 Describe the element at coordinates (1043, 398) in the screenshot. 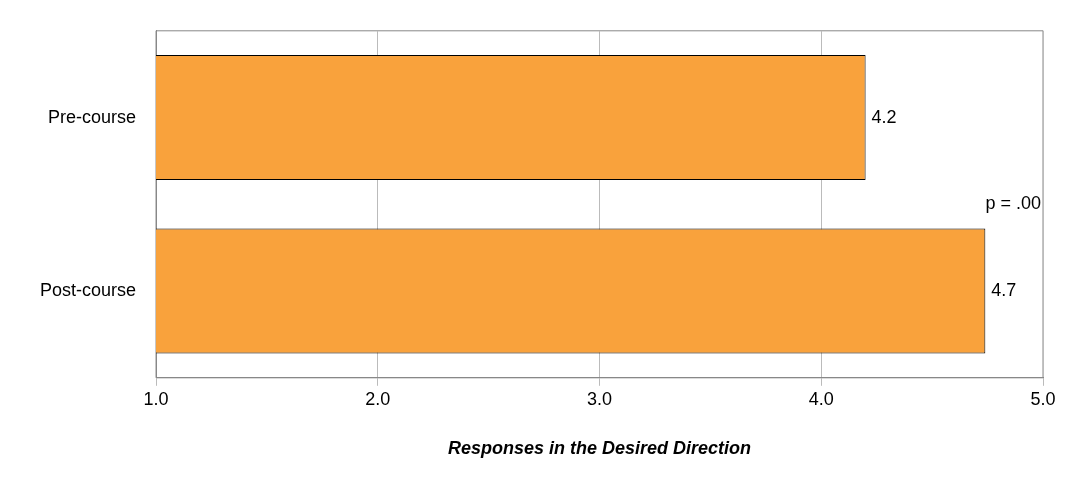

I see `x-tick-label: 5.0` at that location.